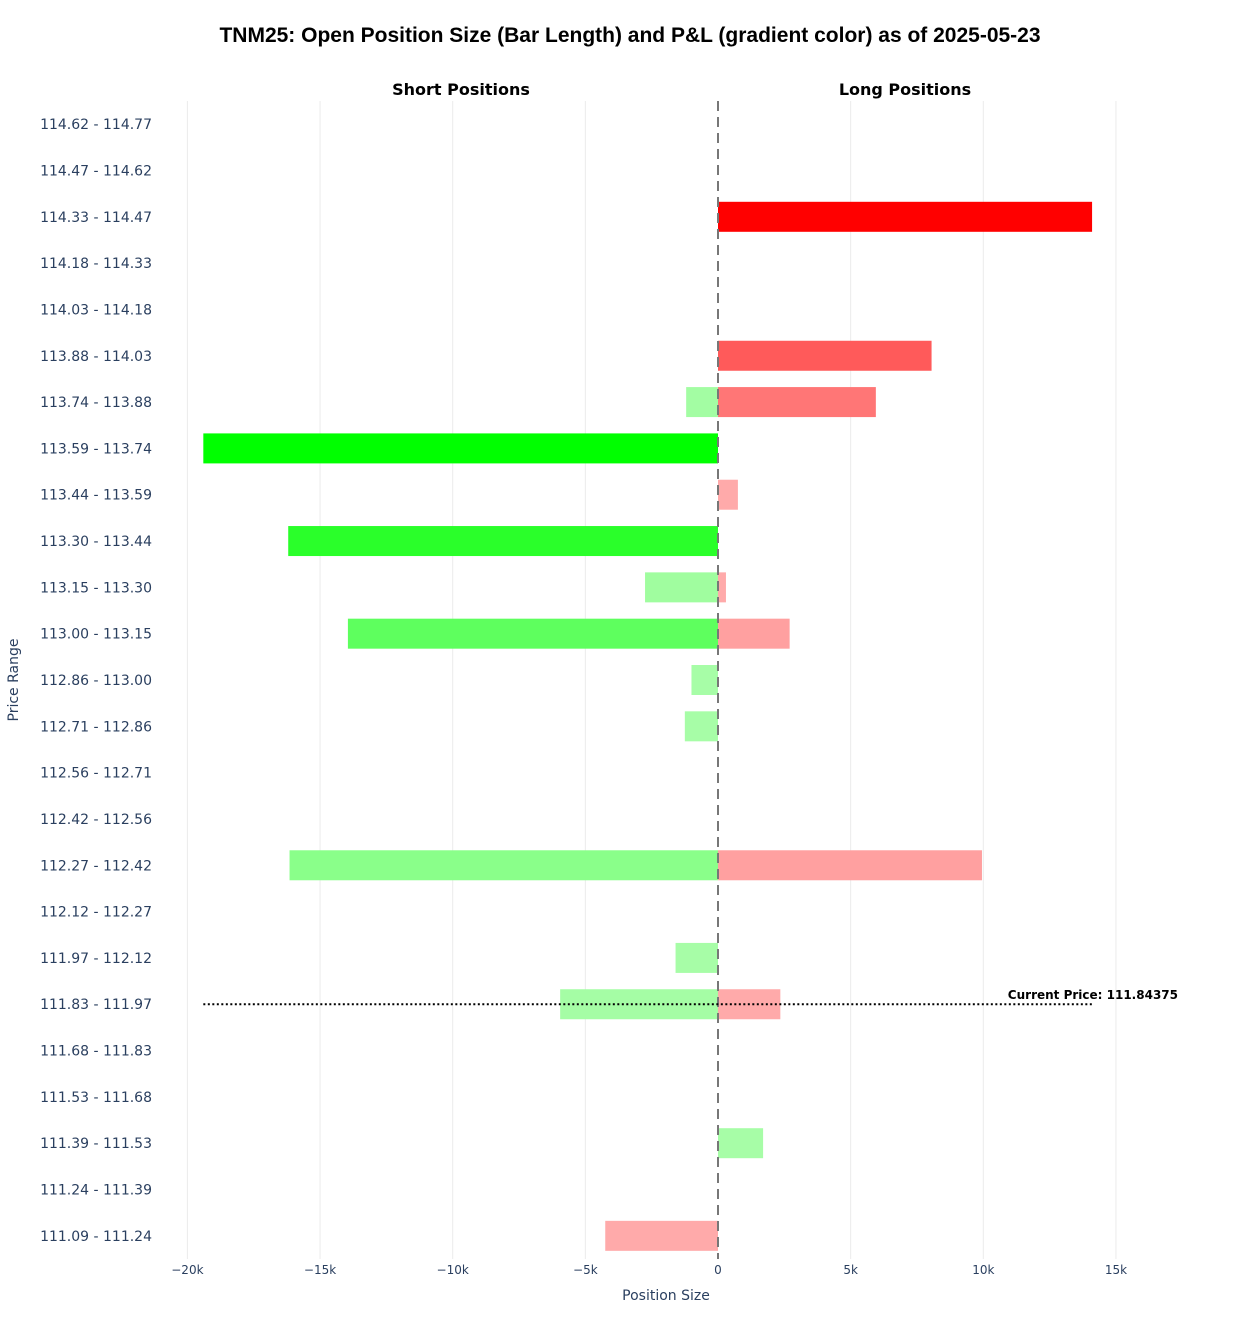 The height and width of the screenshot is (1340, 1260). What do you see at coordinates (690, 997) in the screenshot?
I see `current-price-line: Current Price: 111.84375` at bounding box center [690, 997].